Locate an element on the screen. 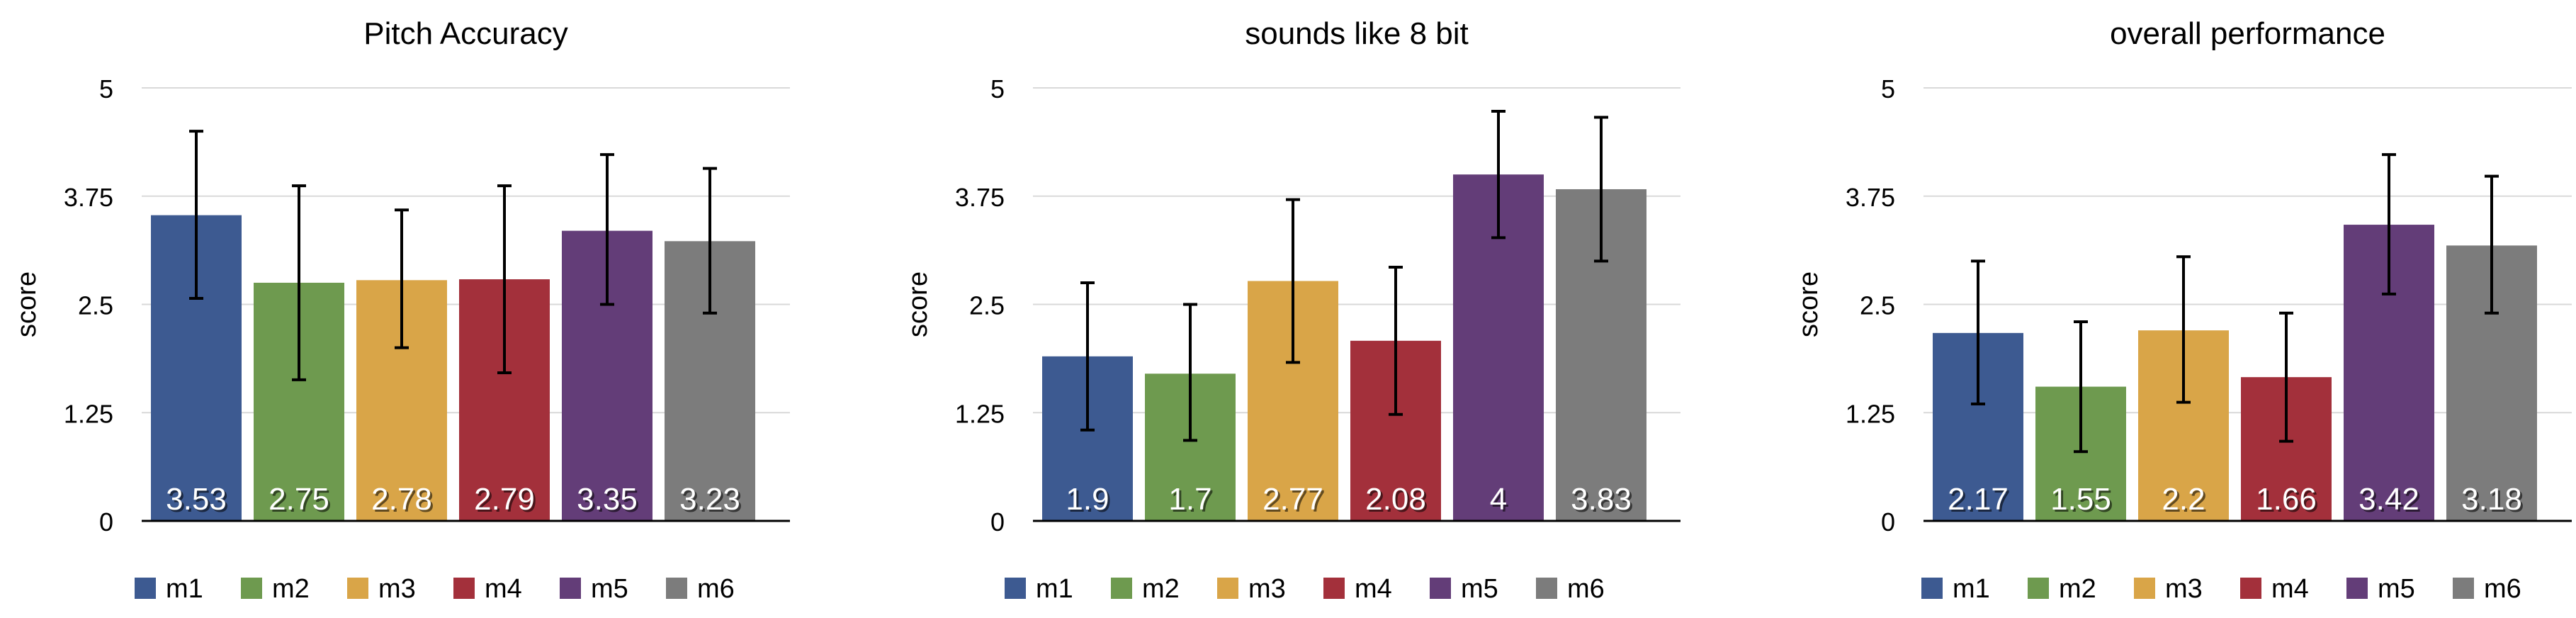 The image size is (2576, 618). data-label-shadow: 2.08 is located at coordinates (1397, 501).